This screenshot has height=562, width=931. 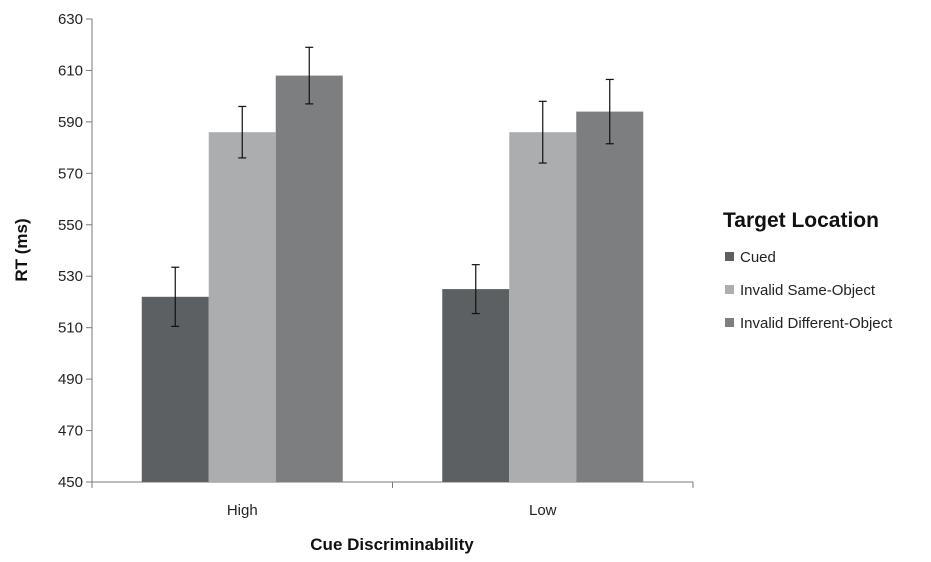 I want to click on y-tick-label: 530, so click(x=70, y=276).